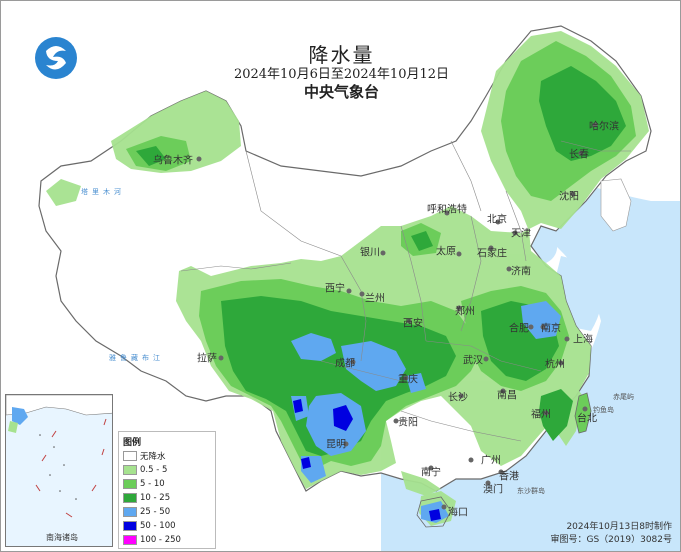 The height and width of the screenshot is (552, 681). What do you see at coordinates (408, 423) in the screenshot?
I see `city-label-guiyang: 贵阳` at bounding box center [408, 423].